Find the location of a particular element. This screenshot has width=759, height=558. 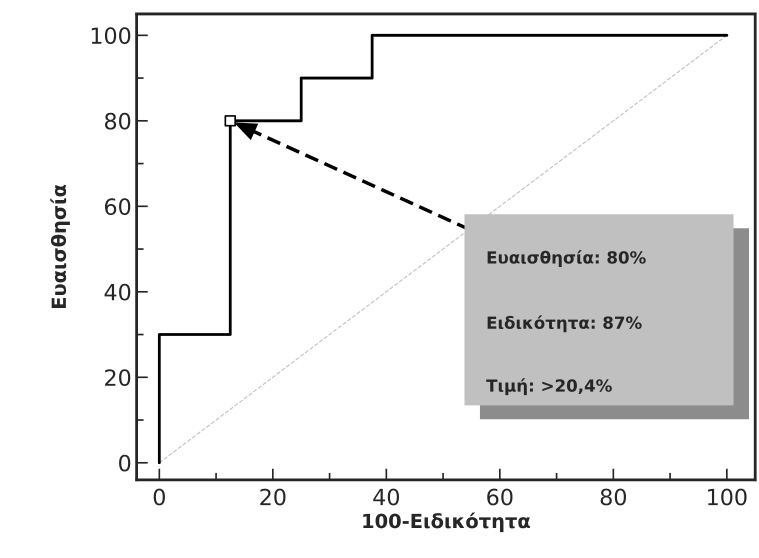

y-axis-title: Ευαισθησία is located at coordinates (60, 246).